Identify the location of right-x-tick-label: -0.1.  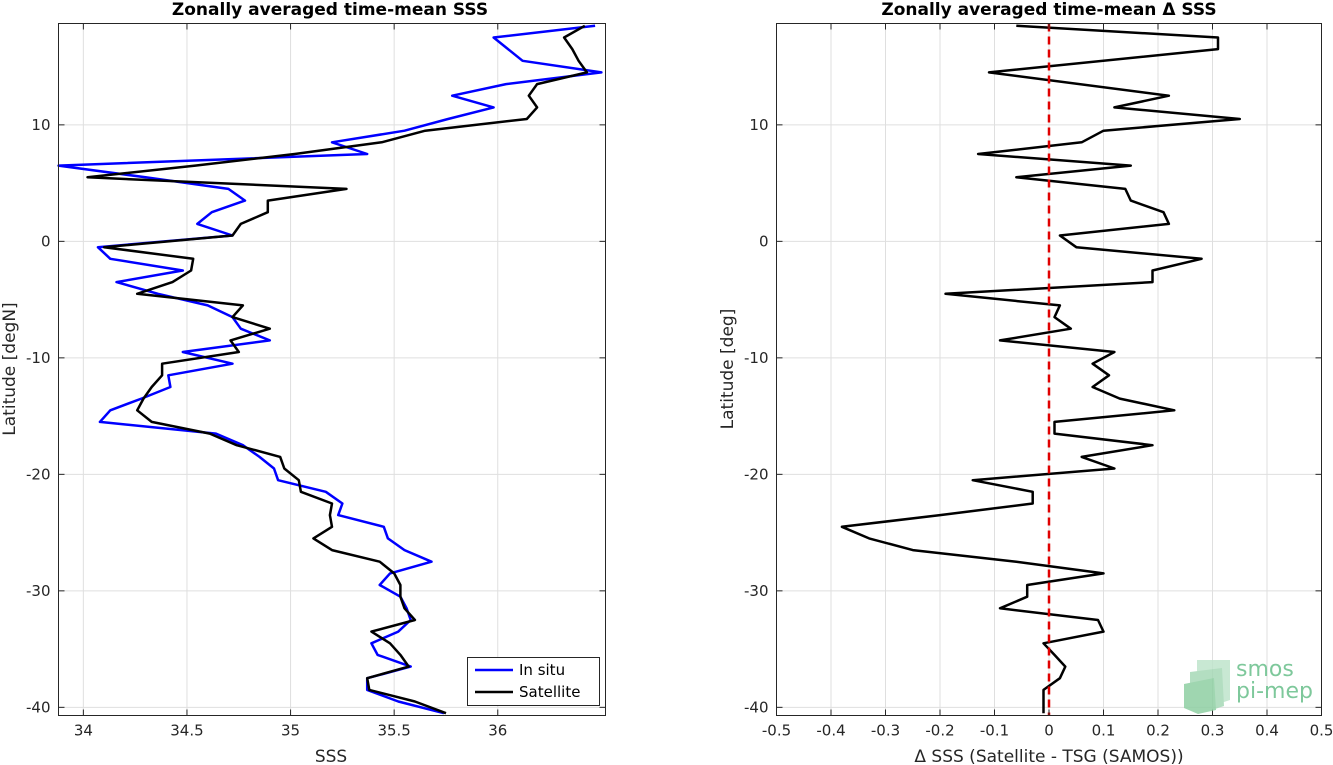
(994, 731).